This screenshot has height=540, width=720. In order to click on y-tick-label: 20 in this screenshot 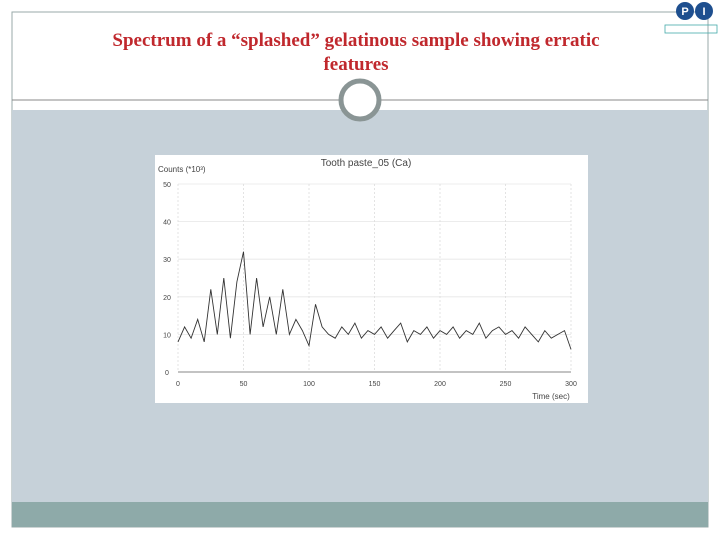, I will do `click(167, 298)`.